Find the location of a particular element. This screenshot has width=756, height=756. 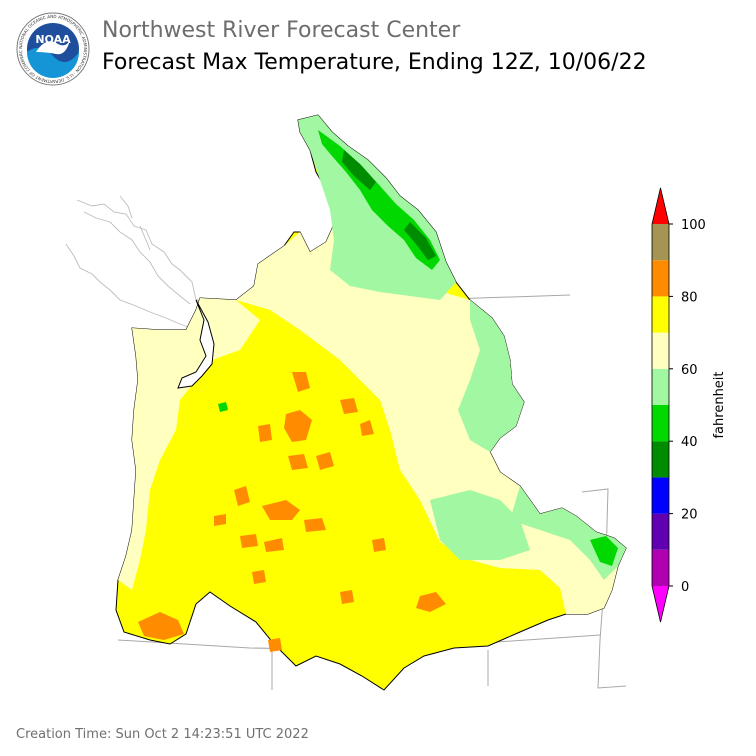

colorbar-bins is located at coordinates (660, 405).